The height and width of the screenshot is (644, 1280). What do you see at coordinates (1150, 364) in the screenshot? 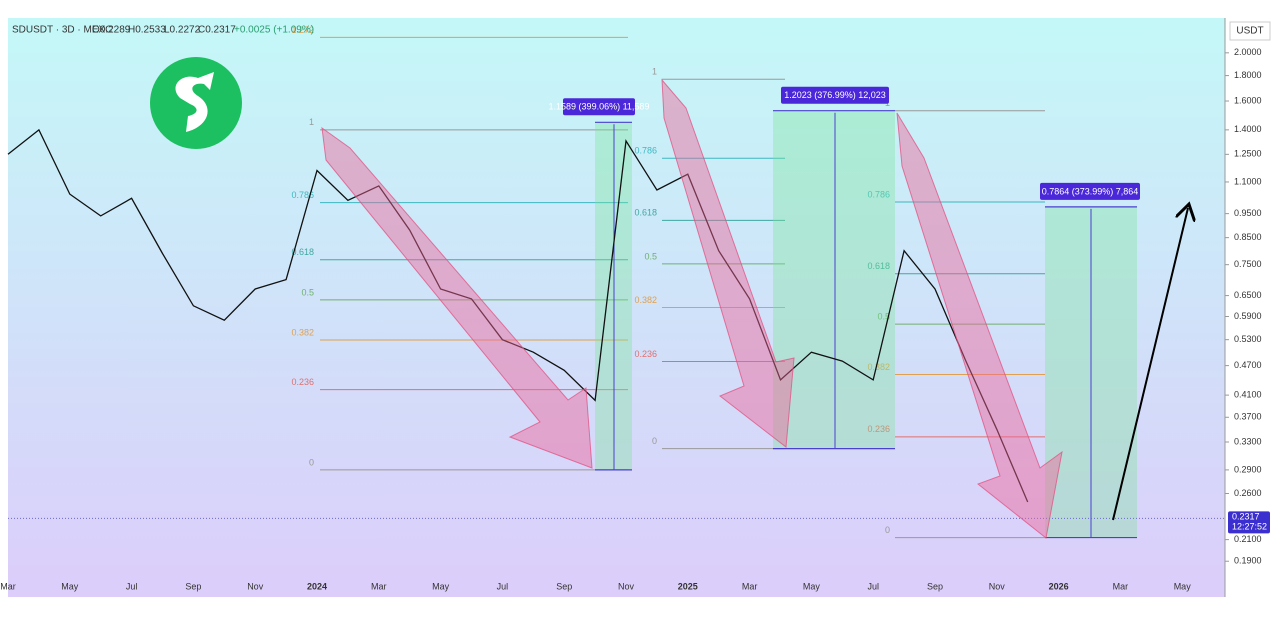
I see `up-arrow` at bounding box center [1150, 364].